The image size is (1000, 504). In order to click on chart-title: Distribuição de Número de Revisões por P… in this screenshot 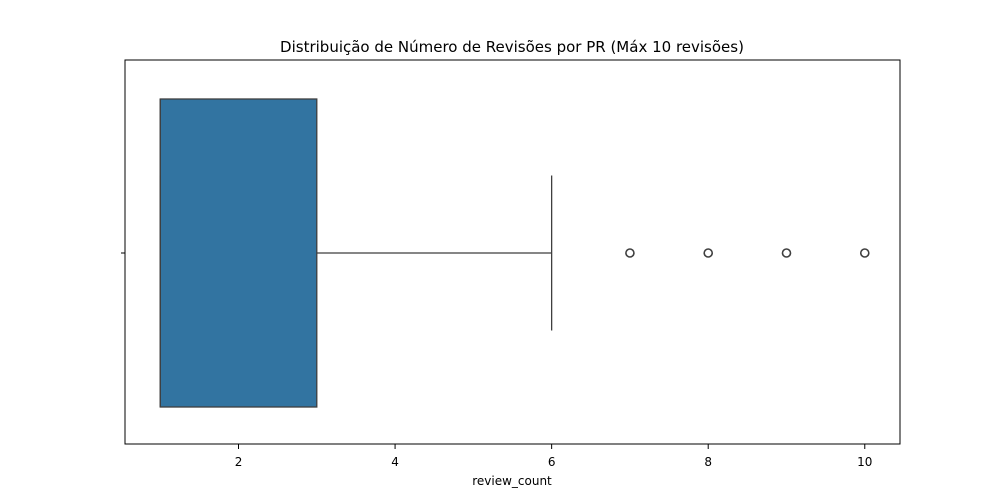, I will do `click(512, 47)`.